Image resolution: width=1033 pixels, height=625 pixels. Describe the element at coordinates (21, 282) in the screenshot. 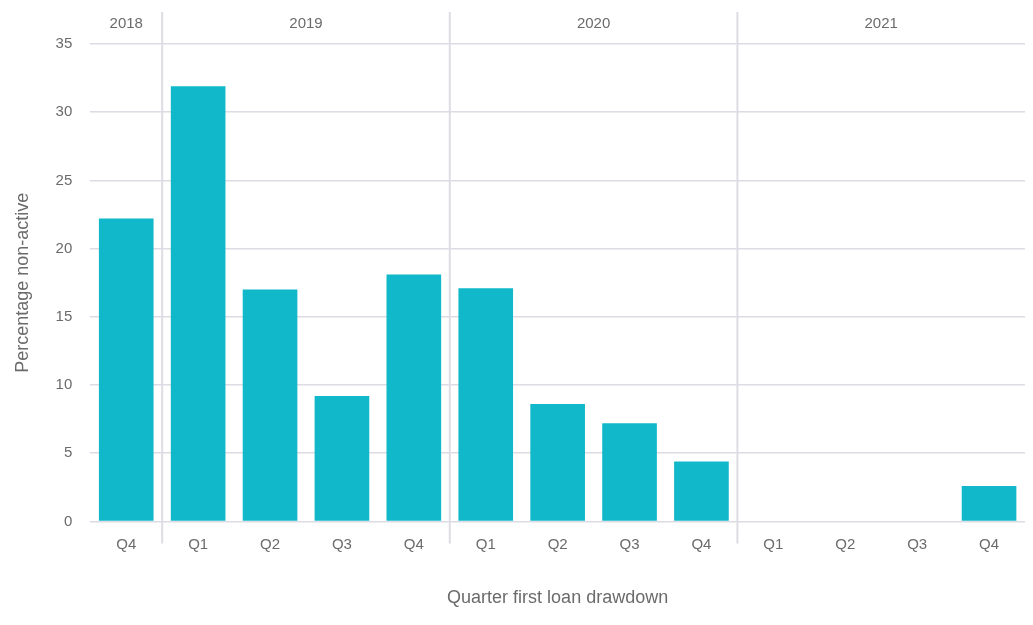

I see `y-axis-title: Percentage non-active` at that location.